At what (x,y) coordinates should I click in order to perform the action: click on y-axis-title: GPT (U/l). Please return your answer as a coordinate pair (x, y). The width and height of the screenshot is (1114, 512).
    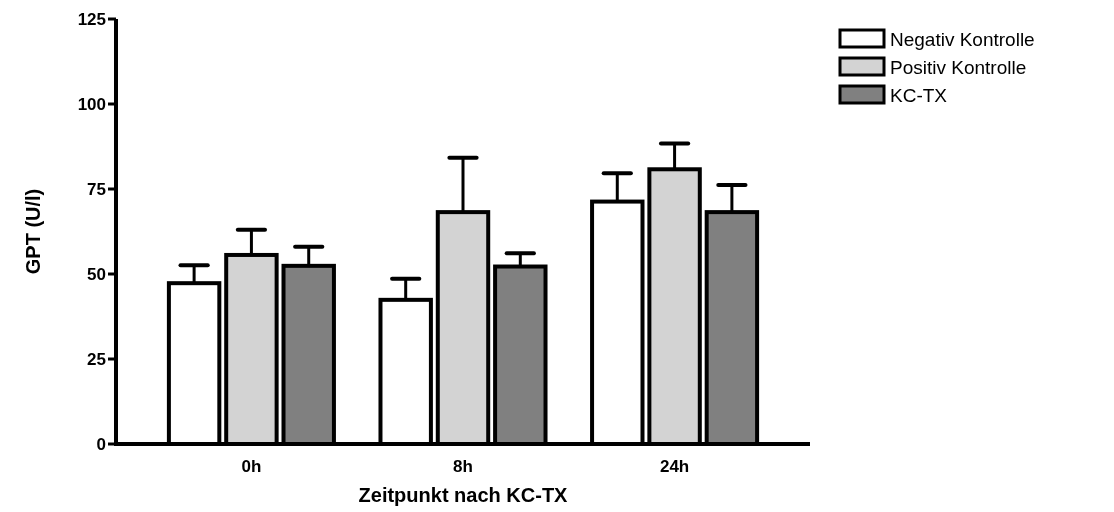
    Looking at the image, I should click on (33, 231).